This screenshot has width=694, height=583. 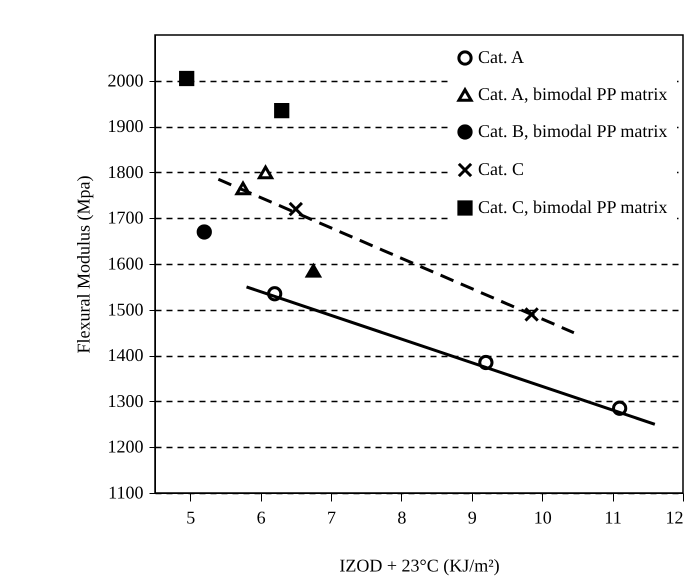 I want to click on legend-label: Cat. C, bimodal PP matrix, so click(x=573, y=207).